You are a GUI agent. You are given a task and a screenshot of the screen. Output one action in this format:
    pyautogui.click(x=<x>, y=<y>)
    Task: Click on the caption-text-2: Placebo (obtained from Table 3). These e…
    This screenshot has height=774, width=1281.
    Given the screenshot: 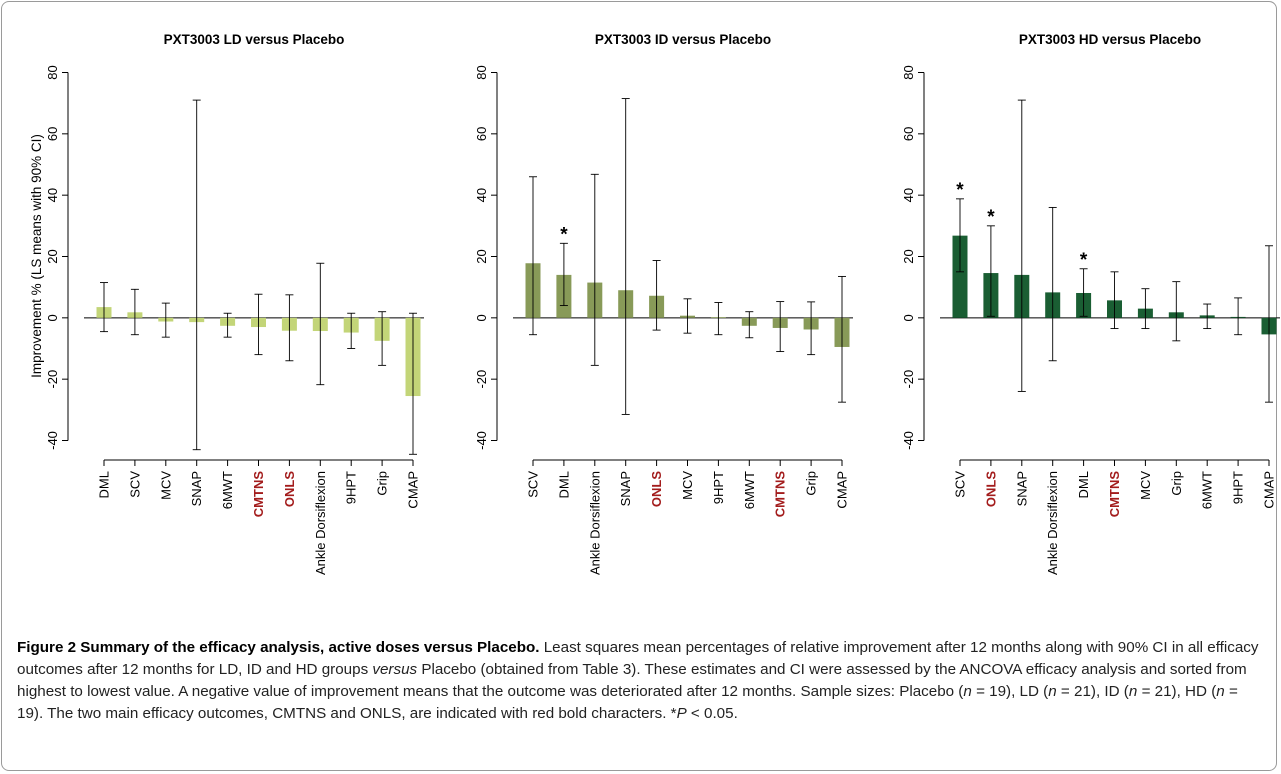 What is the action you would take?
    pyautogui.click(x=632, y=680)
    